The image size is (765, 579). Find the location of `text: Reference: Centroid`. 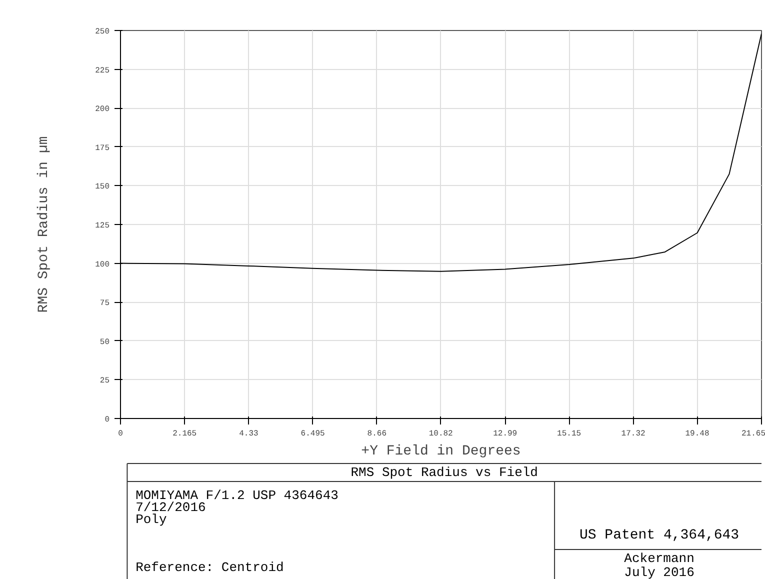

text: Reference: Centroid is located at coordinates (210, 567).